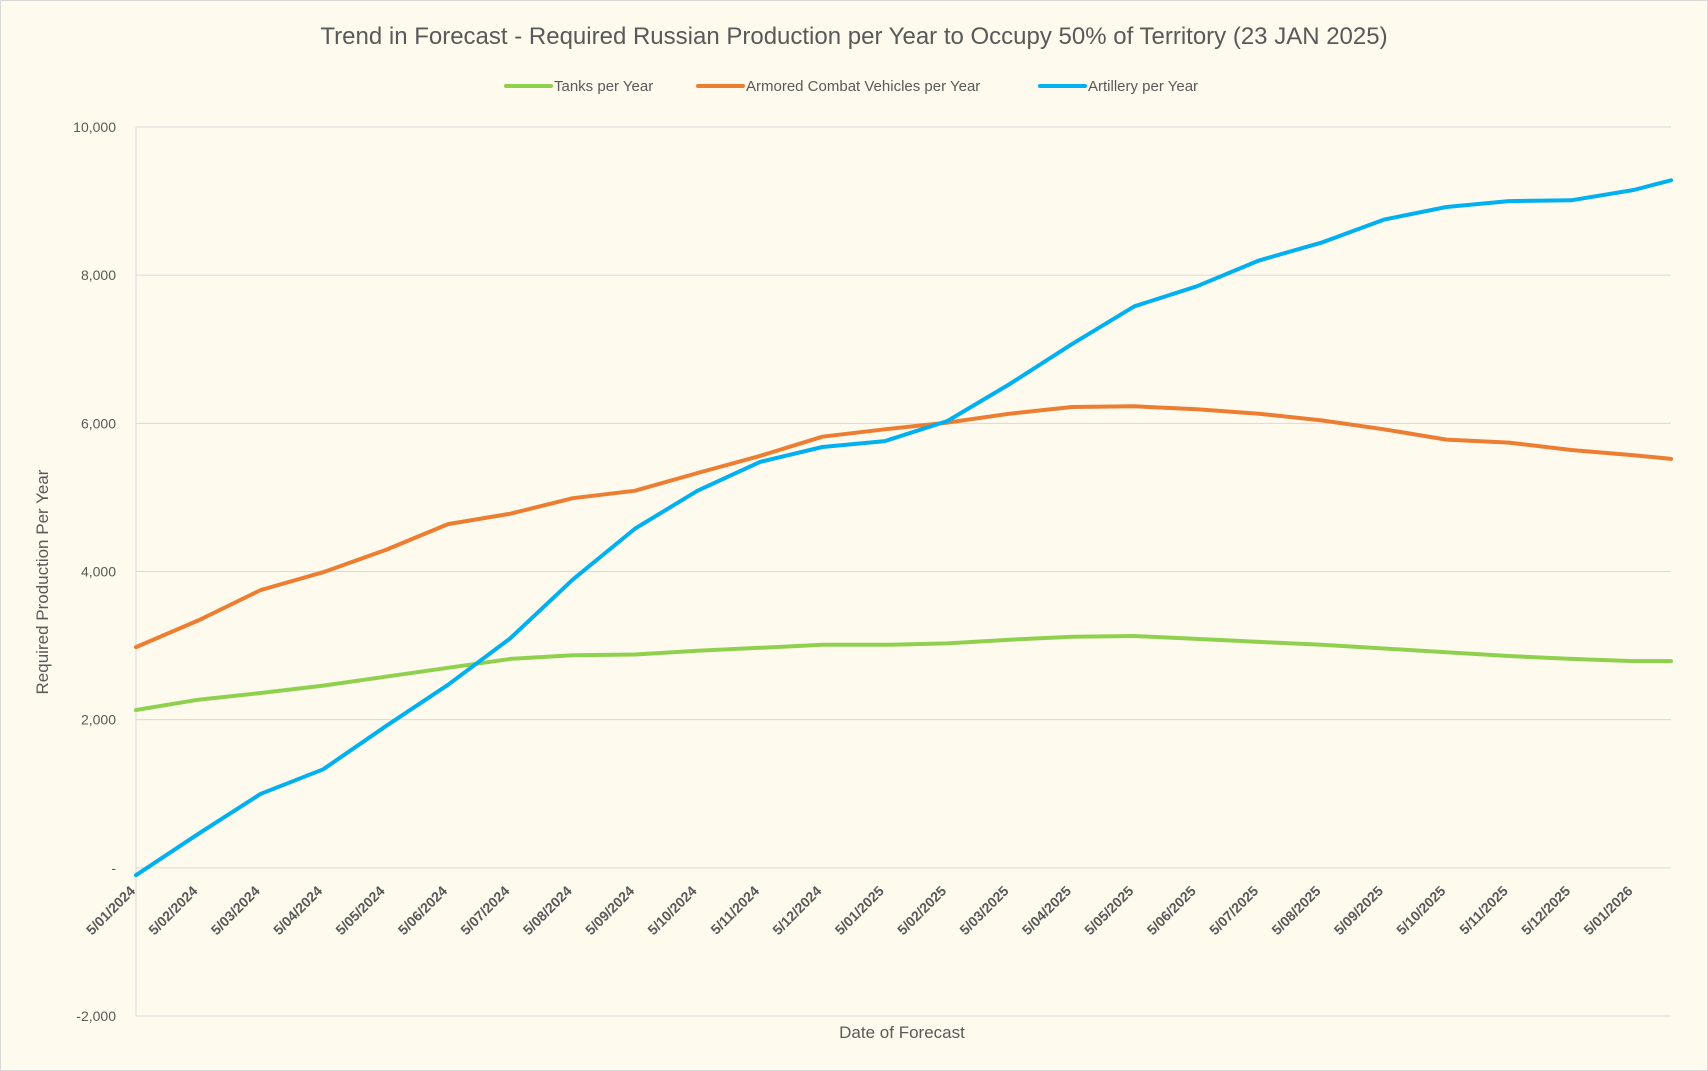 Image resolution: width=1708 pixels, height=1071 pixels. What do you see at coordinates (111, 911) in the screenshot?
I see `x-tick-label: 5/01/2024` at bounding box center [111, 911].